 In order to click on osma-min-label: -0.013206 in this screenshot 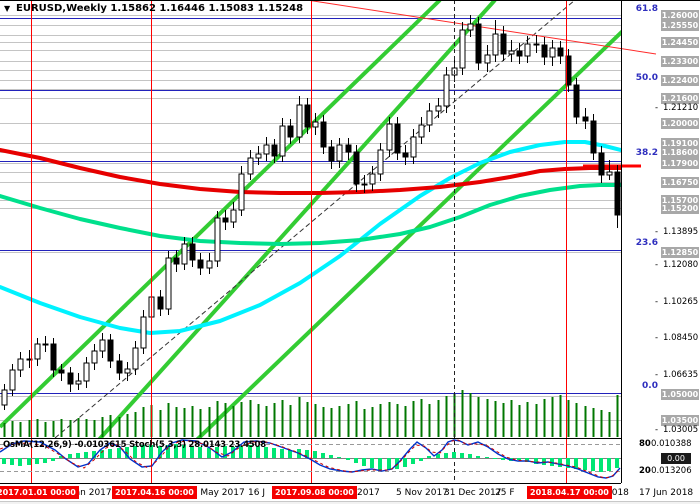, I will do `click(670, 471)`.